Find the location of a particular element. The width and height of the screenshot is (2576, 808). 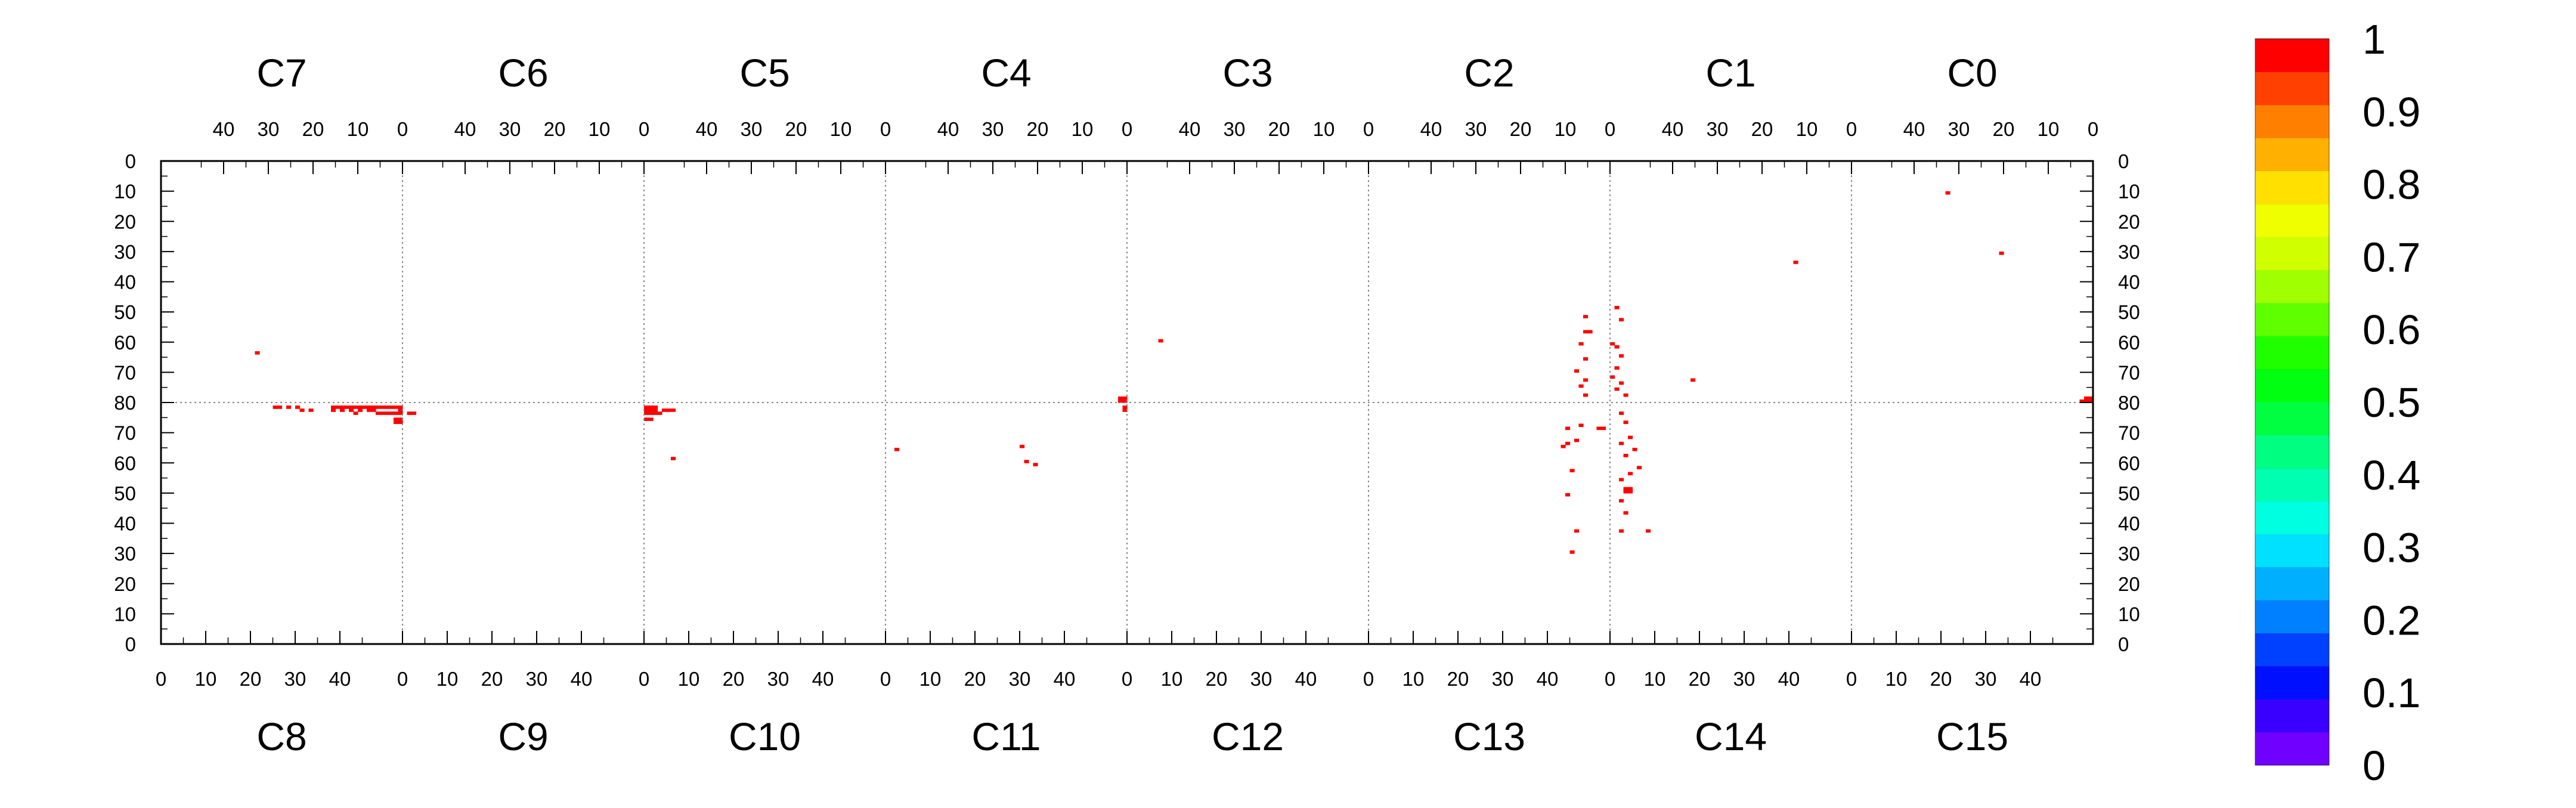

colorbar-tick-label: 0.9 is located at coordinates (2391, 112).